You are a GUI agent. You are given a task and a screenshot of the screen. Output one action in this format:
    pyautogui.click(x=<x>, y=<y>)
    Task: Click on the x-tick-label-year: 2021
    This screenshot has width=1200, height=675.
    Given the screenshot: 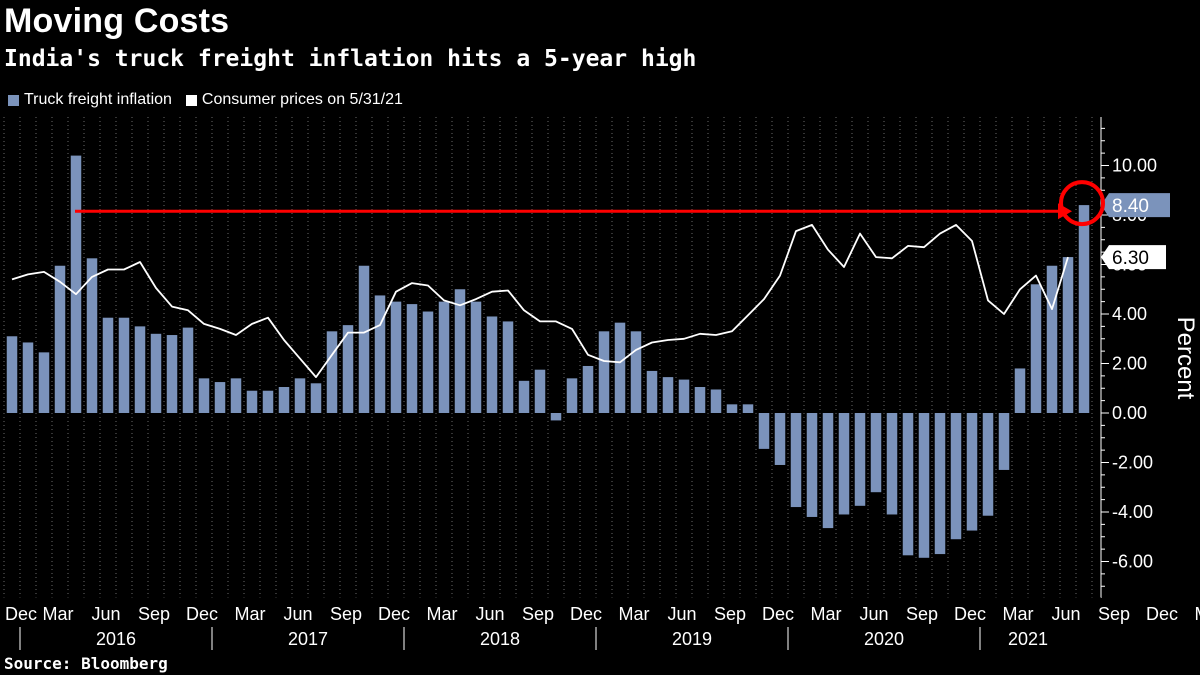 What is the action you would take?
    pyautogui.click(x=1028, y=639)
    